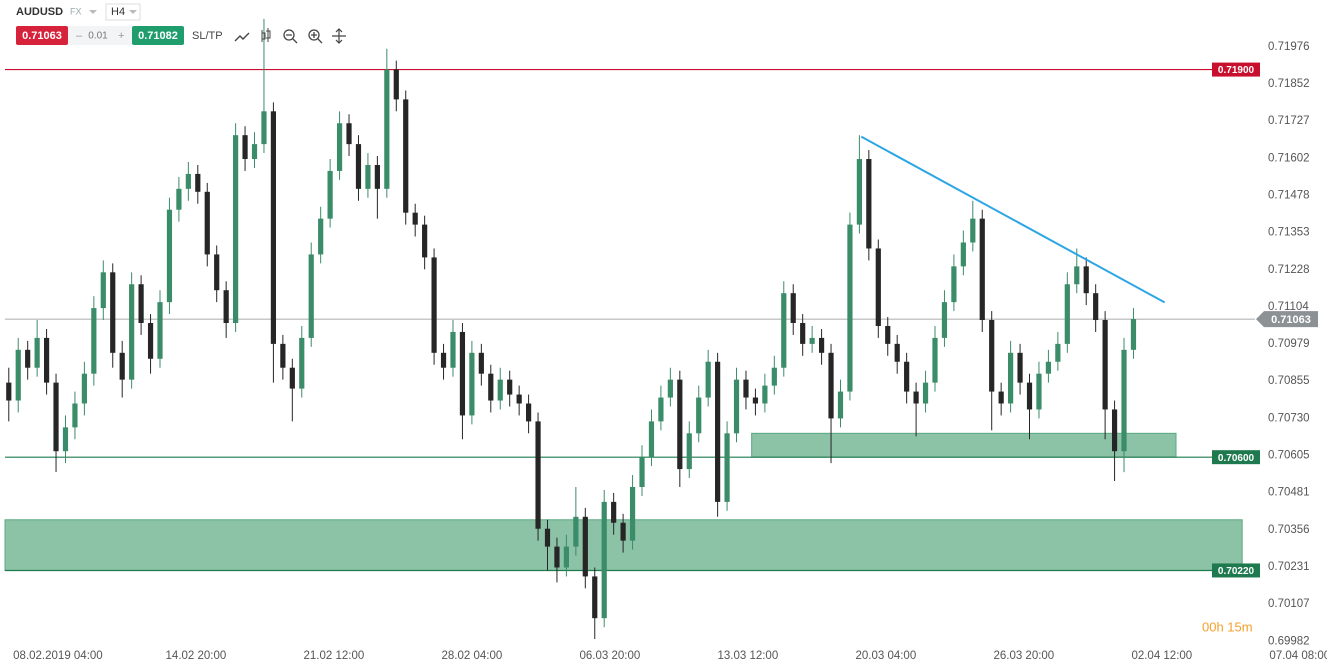 This screenshot has height=669, width=1327. I want to click on spread: 0.01, so click(98, 36).